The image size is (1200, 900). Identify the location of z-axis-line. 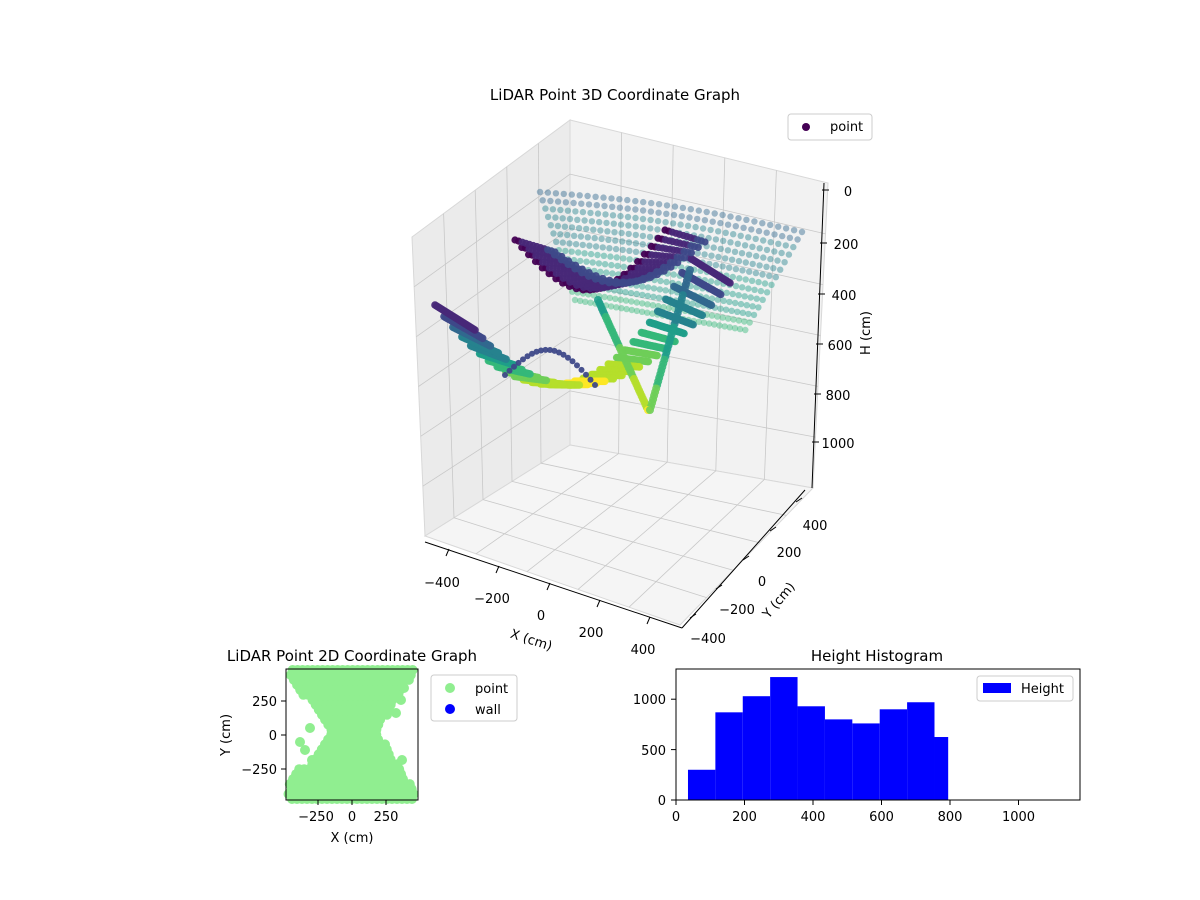
(818, 335).